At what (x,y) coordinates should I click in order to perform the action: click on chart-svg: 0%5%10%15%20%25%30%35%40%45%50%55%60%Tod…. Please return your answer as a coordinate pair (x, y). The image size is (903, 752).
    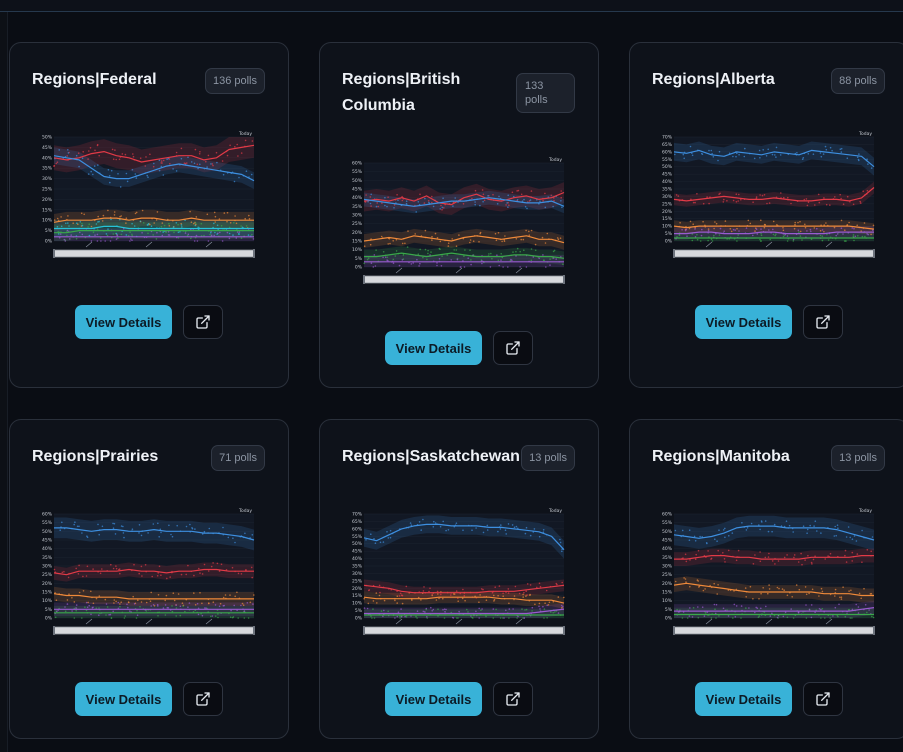
    Looking at the image, I should click on (768, 571).